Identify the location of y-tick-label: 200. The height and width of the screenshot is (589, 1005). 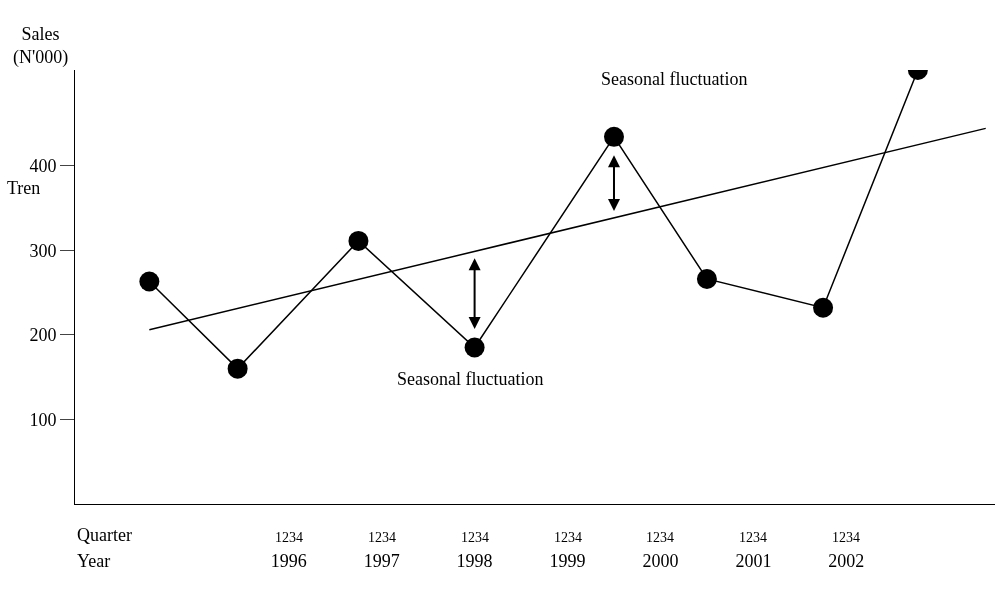
(43, 335).